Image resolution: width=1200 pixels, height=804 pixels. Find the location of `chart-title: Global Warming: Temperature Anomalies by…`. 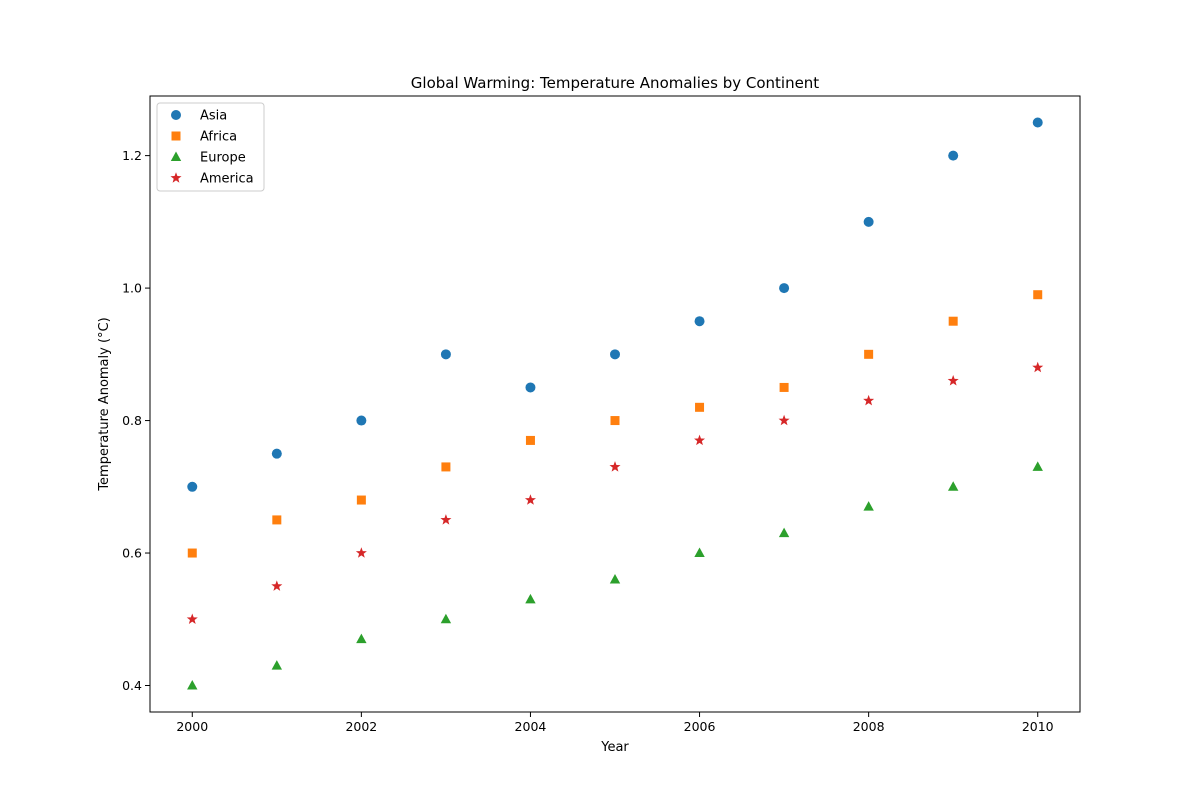

chart-title: Global Warming: Temperature Anomalies by… is located at coordinates (615, 83).